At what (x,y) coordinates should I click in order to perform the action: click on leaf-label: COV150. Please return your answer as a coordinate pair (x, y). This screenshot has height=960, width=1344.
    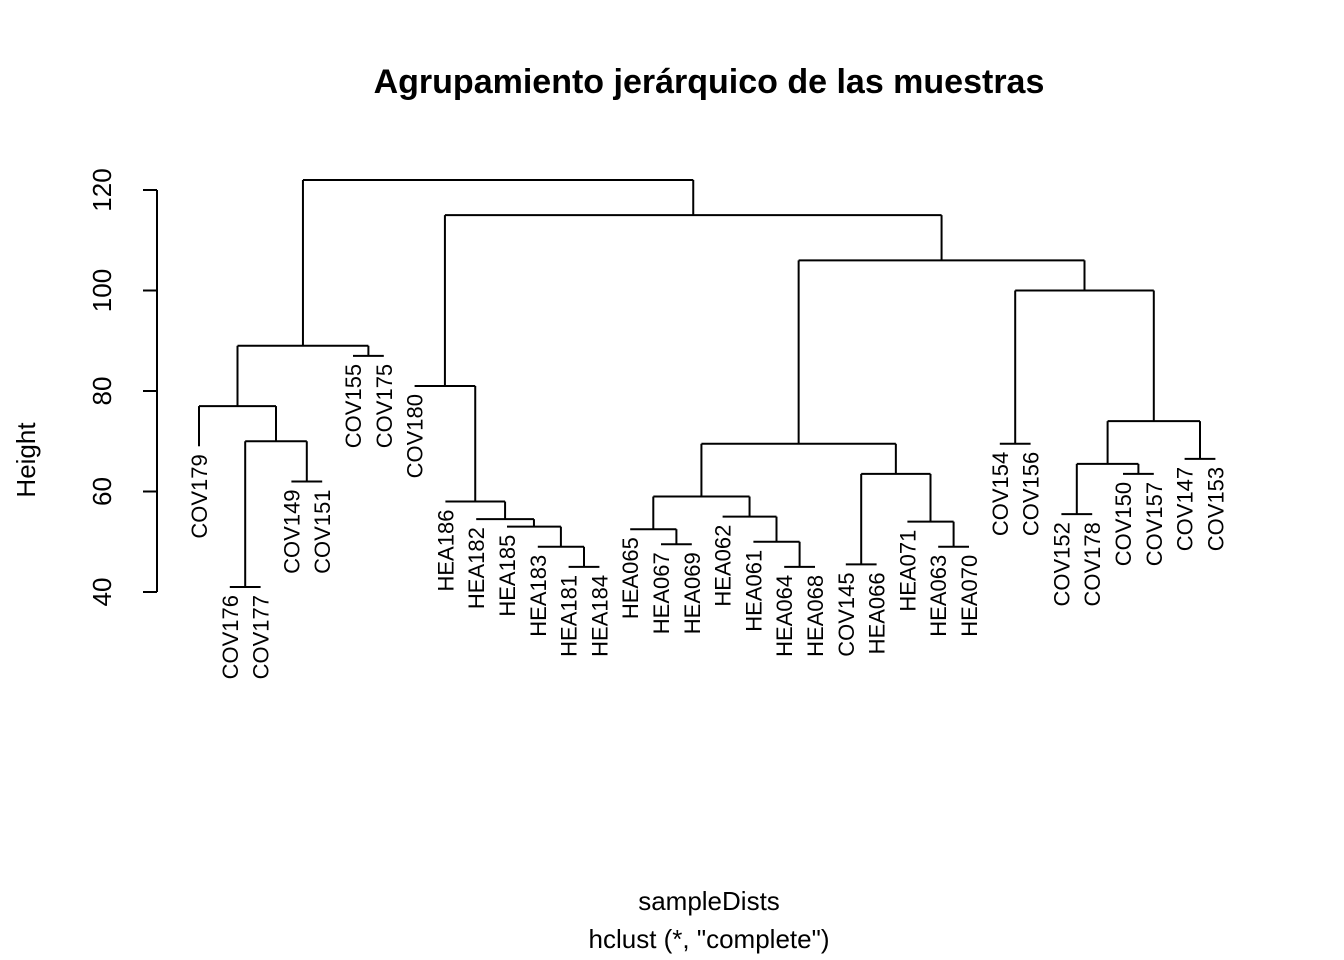
    Looking at the image, I should click on (1123, 524).